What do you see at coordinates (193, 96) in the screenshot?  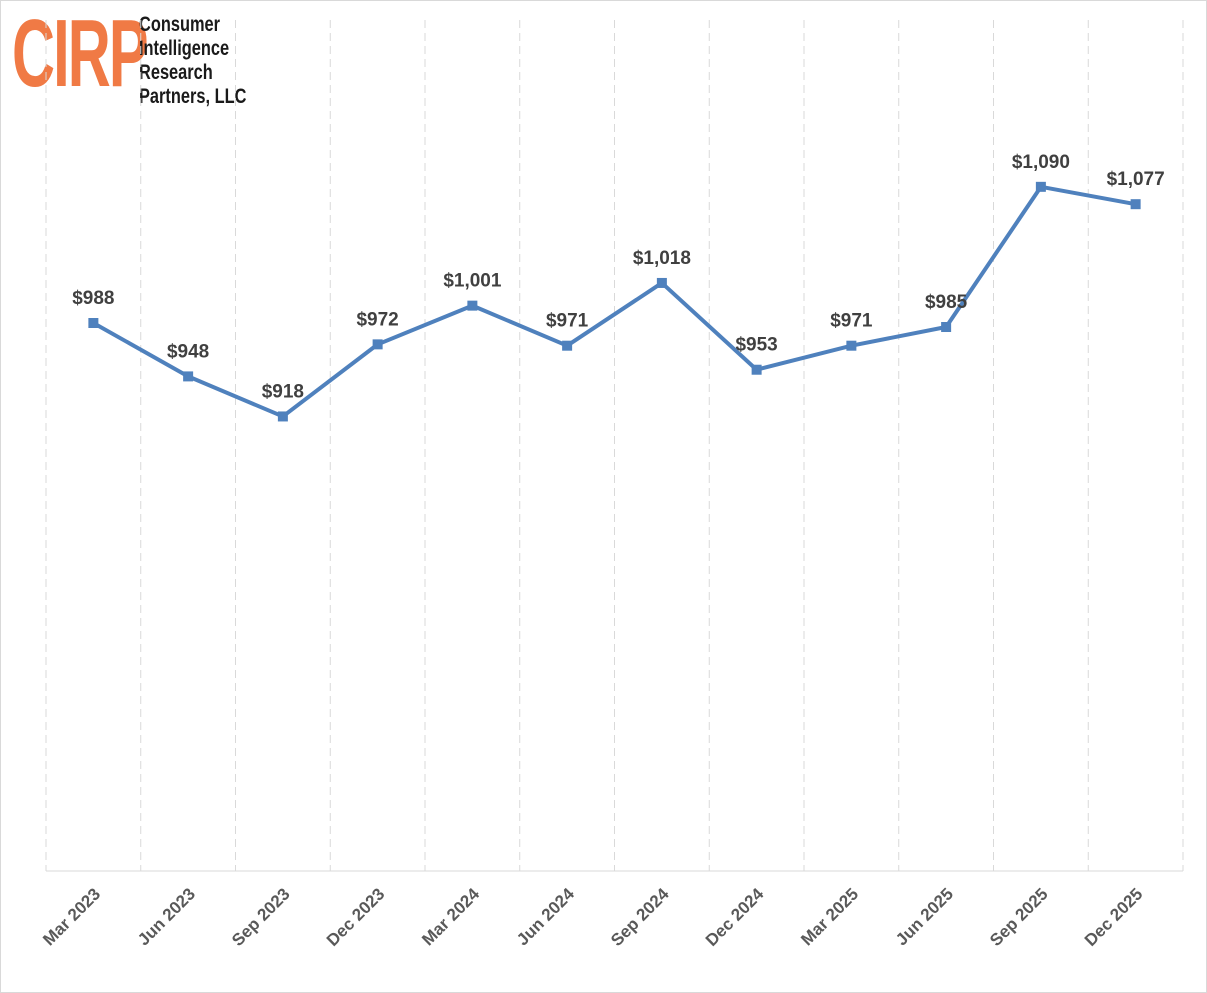 I see `logo-line-4: Partners, LLC` at bounding box center [193, 96].